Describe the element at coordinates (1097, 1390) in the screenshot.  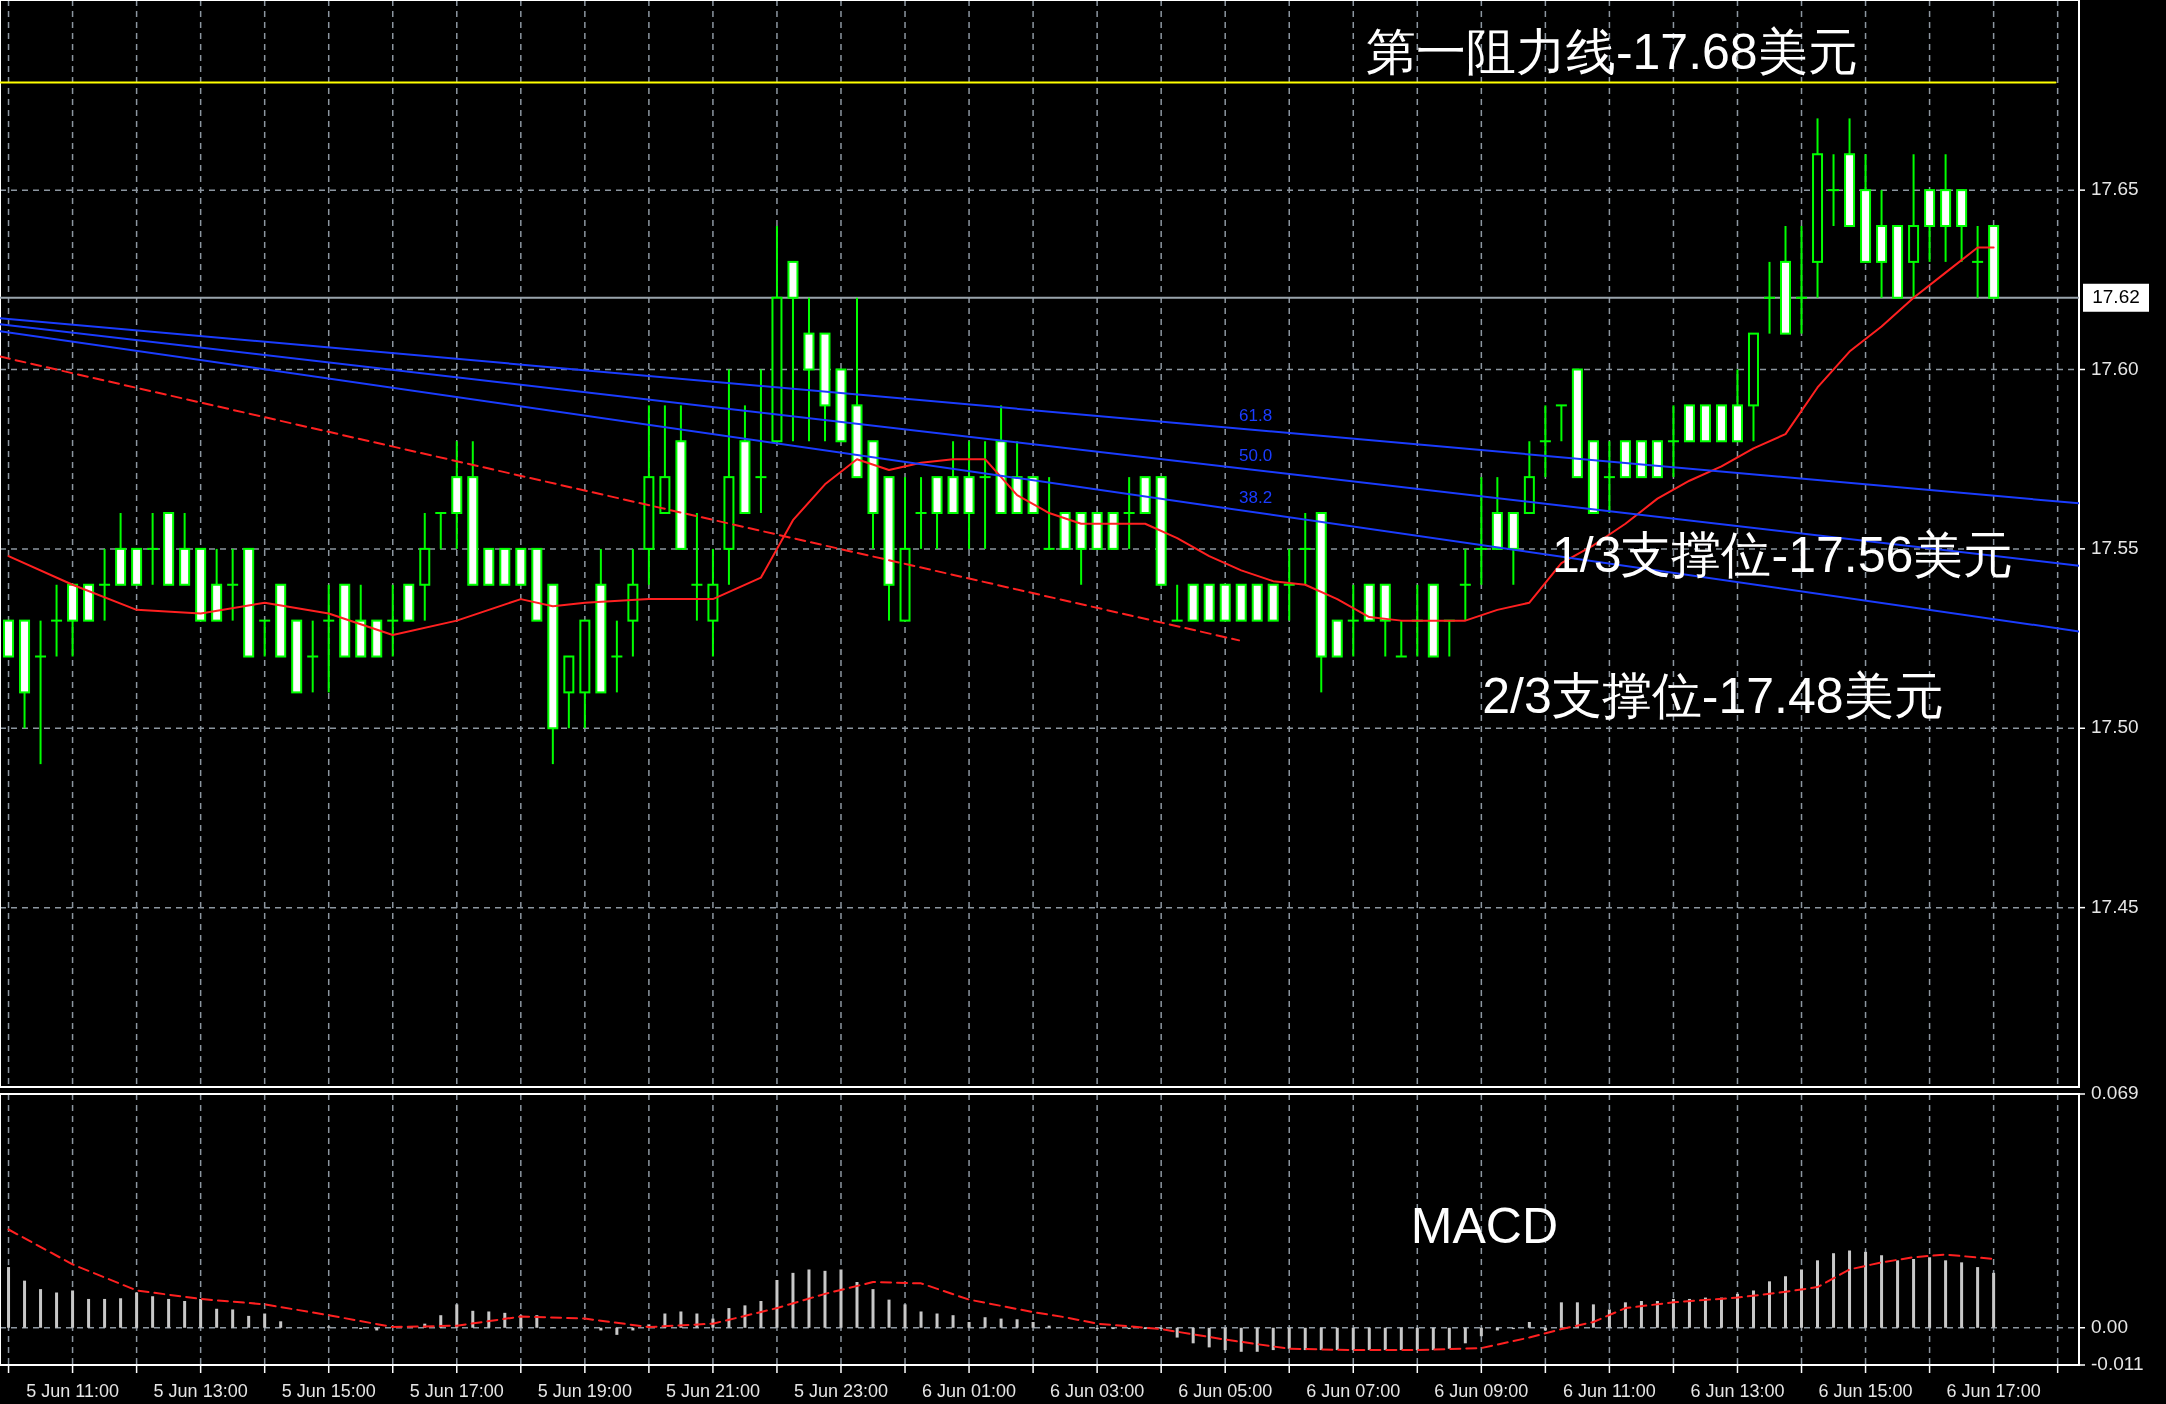
I see `x-tick-label: 6 Jun 03:00` at that location.